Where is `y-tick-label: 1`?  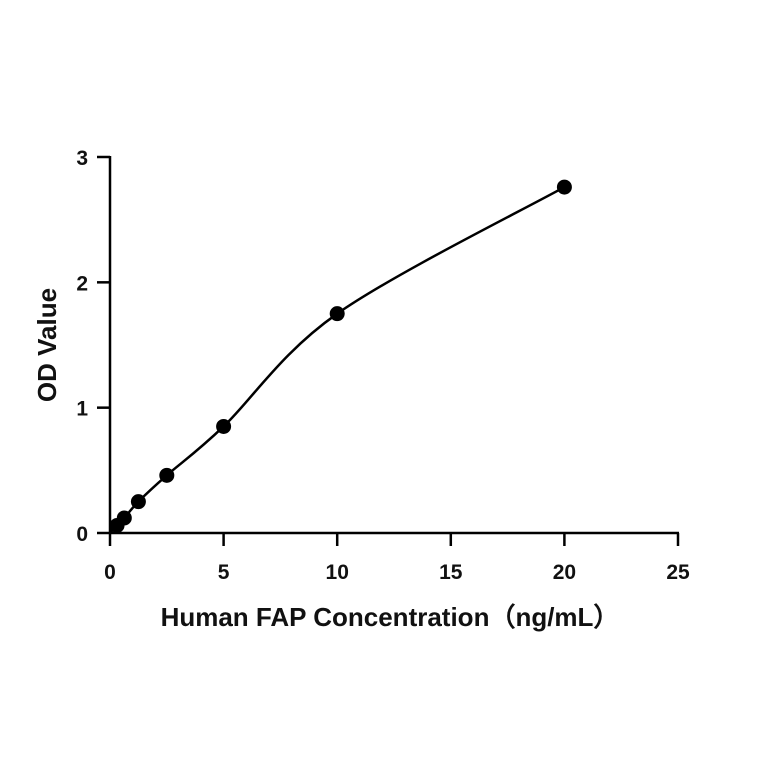 y-tick-label: 1 is located at coordinates (82, 409).